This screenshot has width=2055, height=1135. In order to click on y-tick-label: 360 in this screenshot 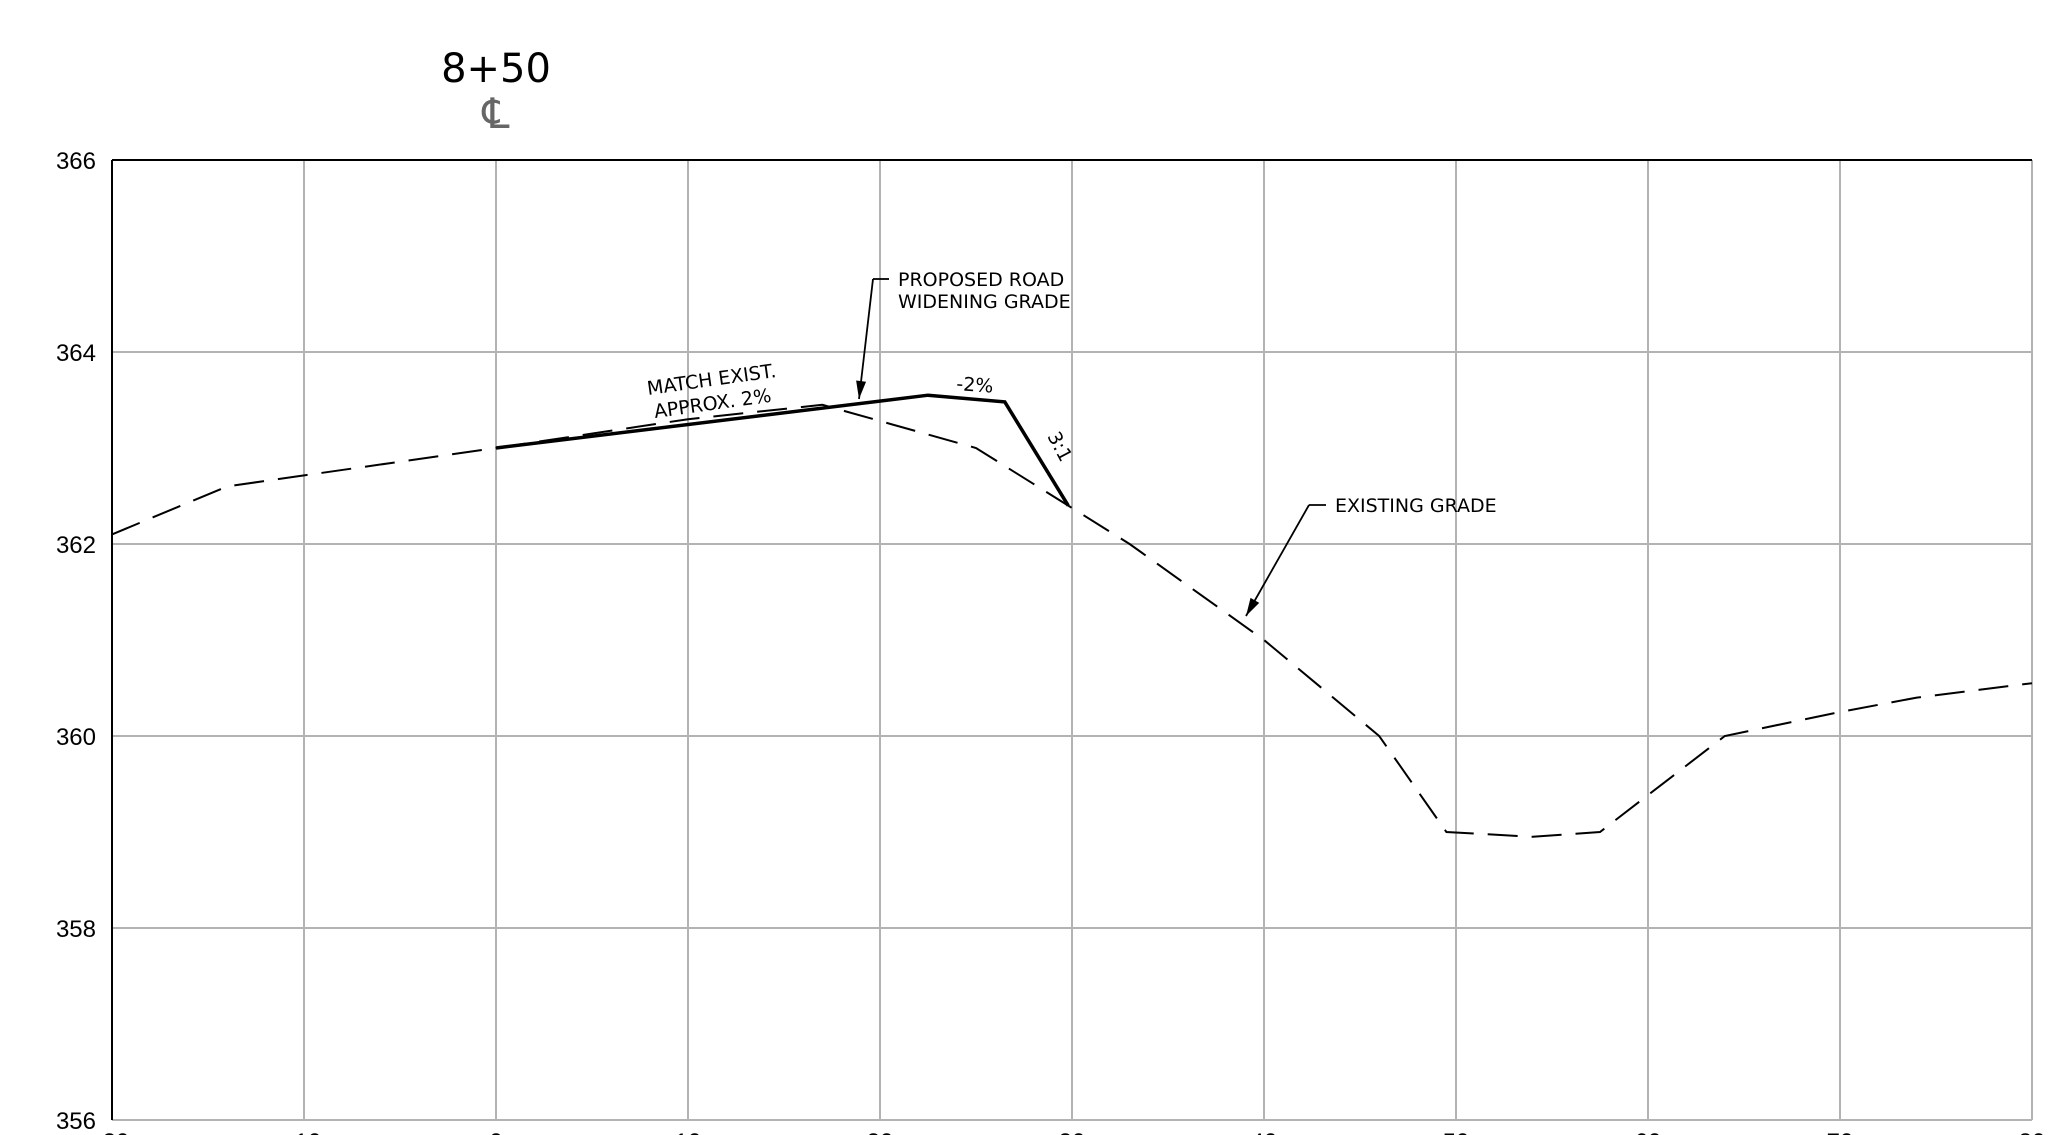, I will do `click(76, 737)`.